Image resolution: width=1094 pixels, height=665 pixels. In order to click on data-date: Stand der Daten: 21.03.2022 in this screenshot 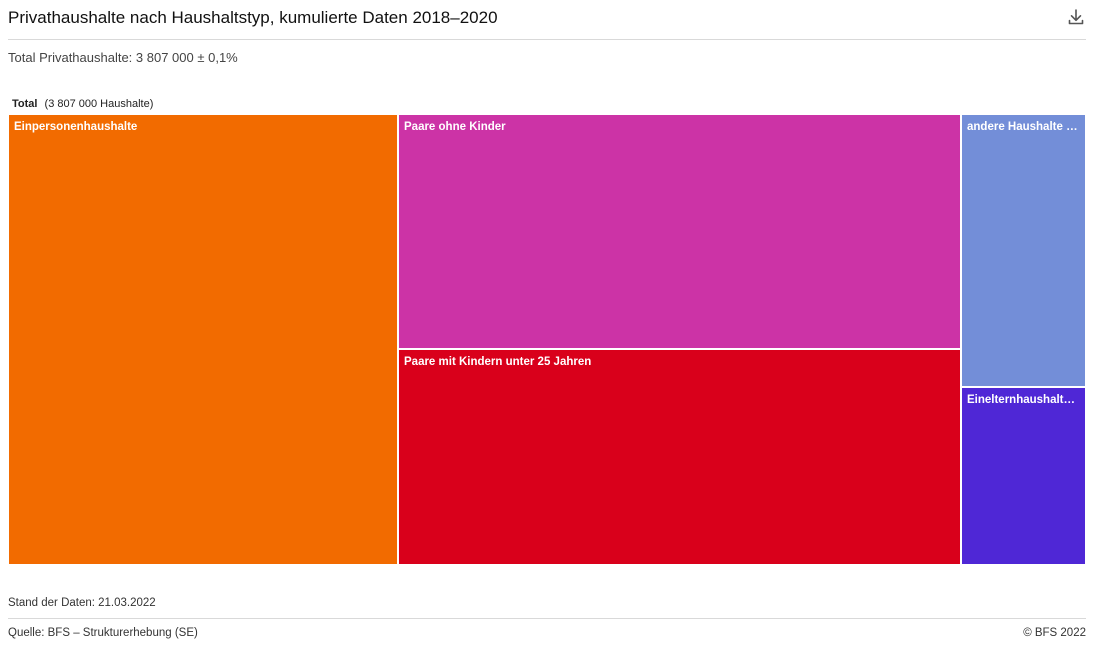, I will do `click(82, 603)`.